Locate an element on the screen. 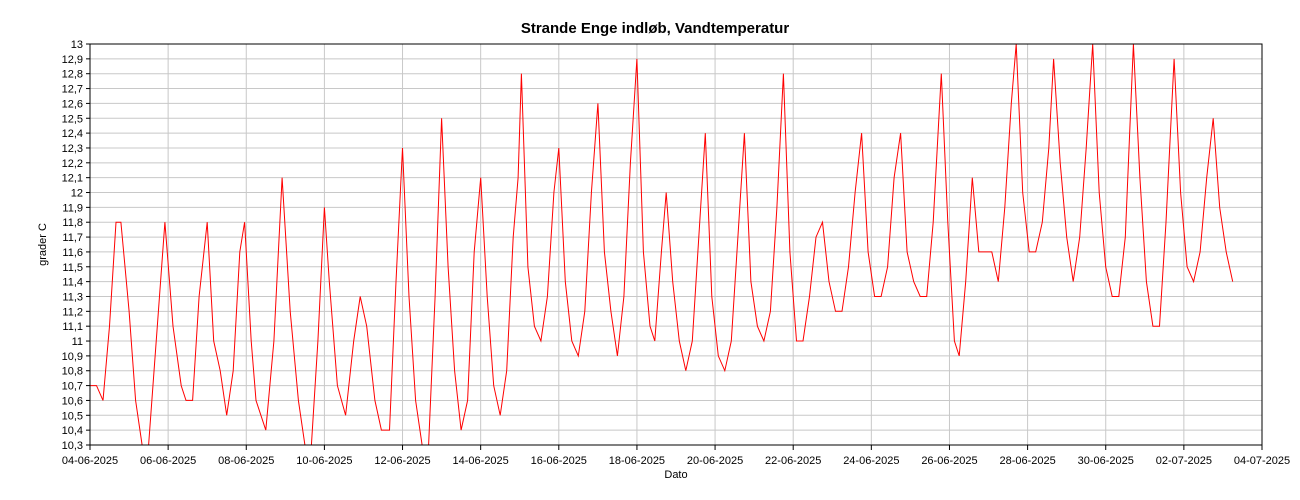  y-tick-label: 11,1 is located at coordinates (72, 327).